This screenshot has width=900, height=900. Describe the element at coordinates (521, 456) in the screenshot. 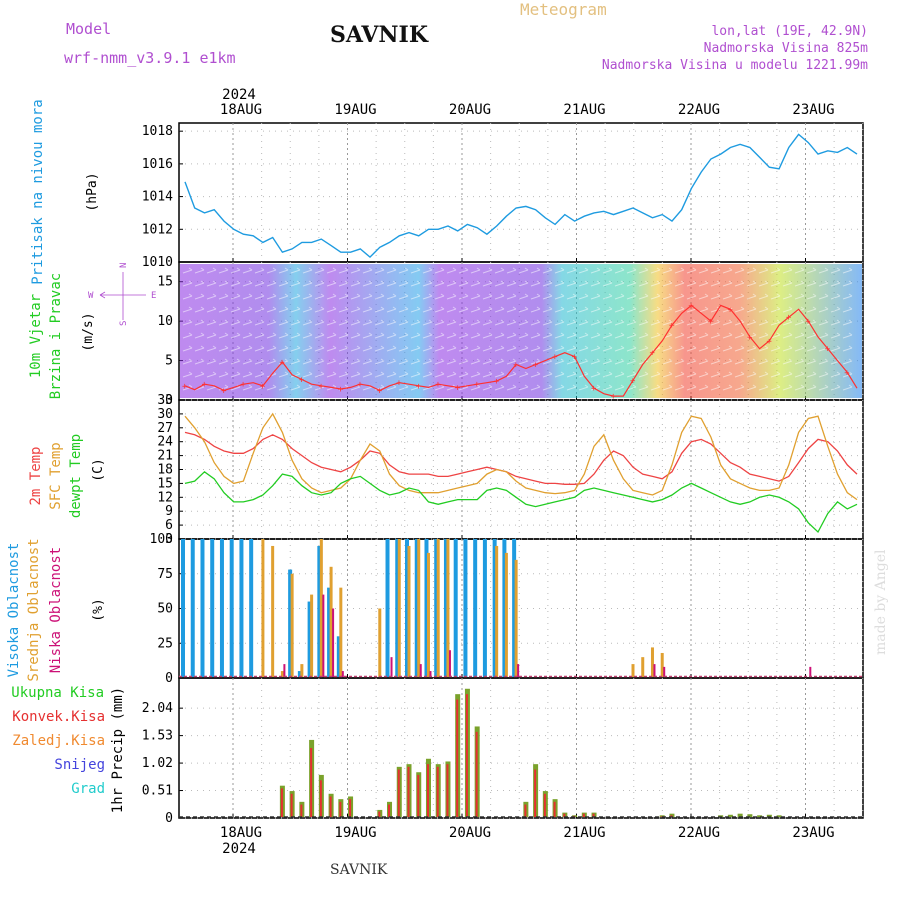

I see `temp-sfc-line` at that location.